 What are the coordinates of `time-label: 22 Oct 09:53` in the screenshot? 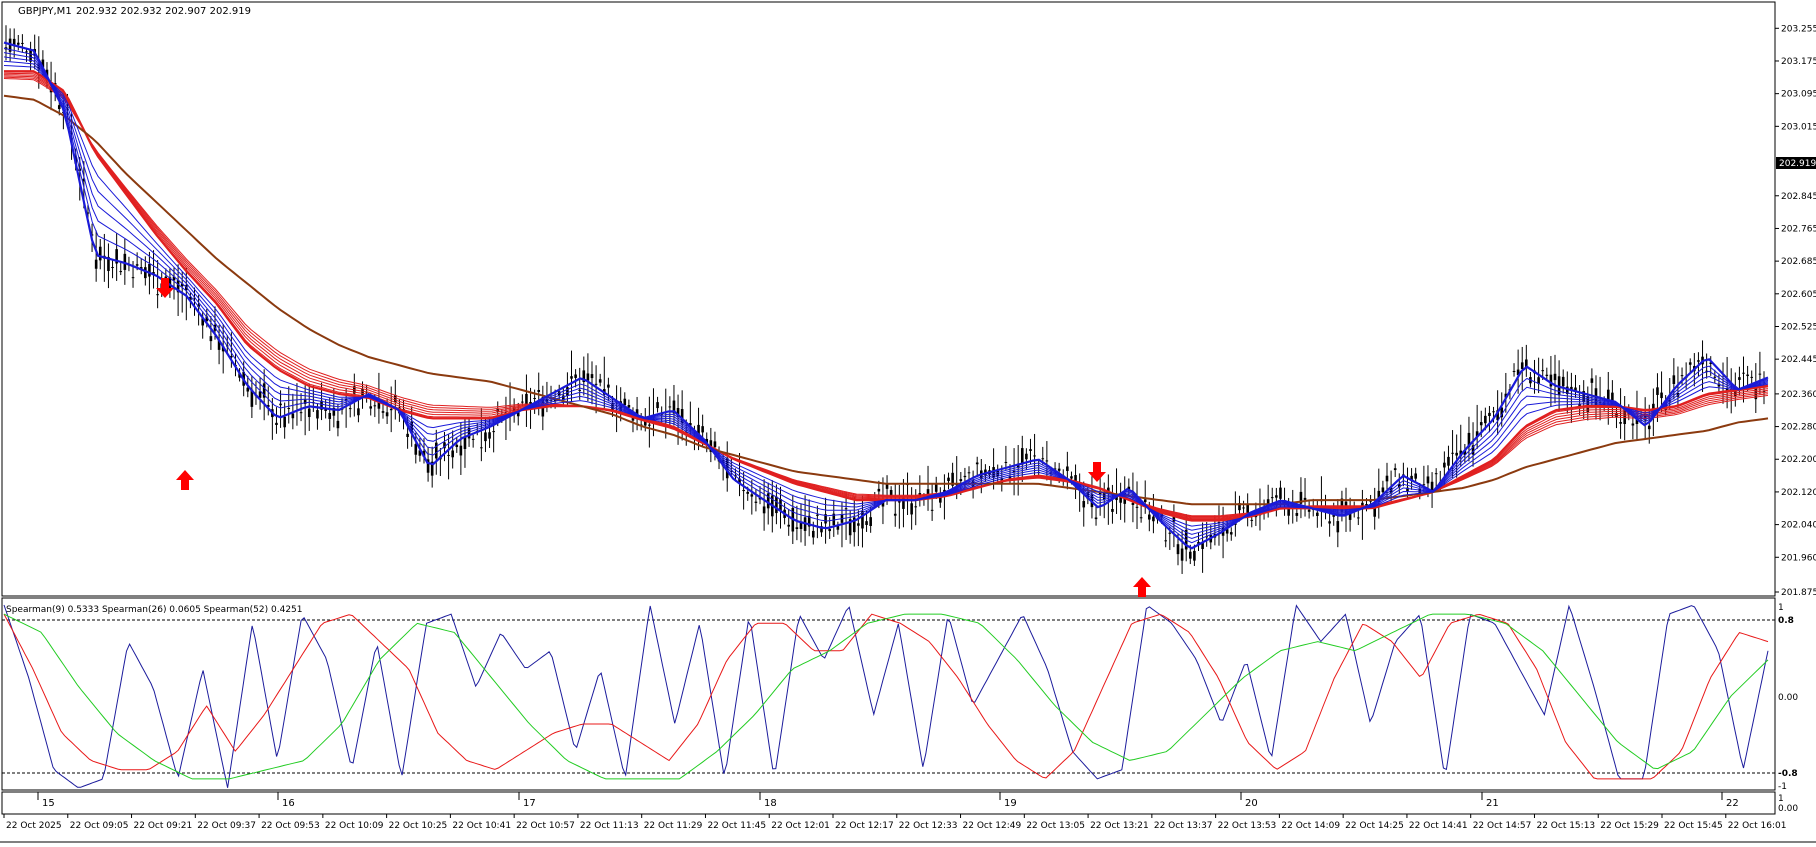 It's located at (290, 826).